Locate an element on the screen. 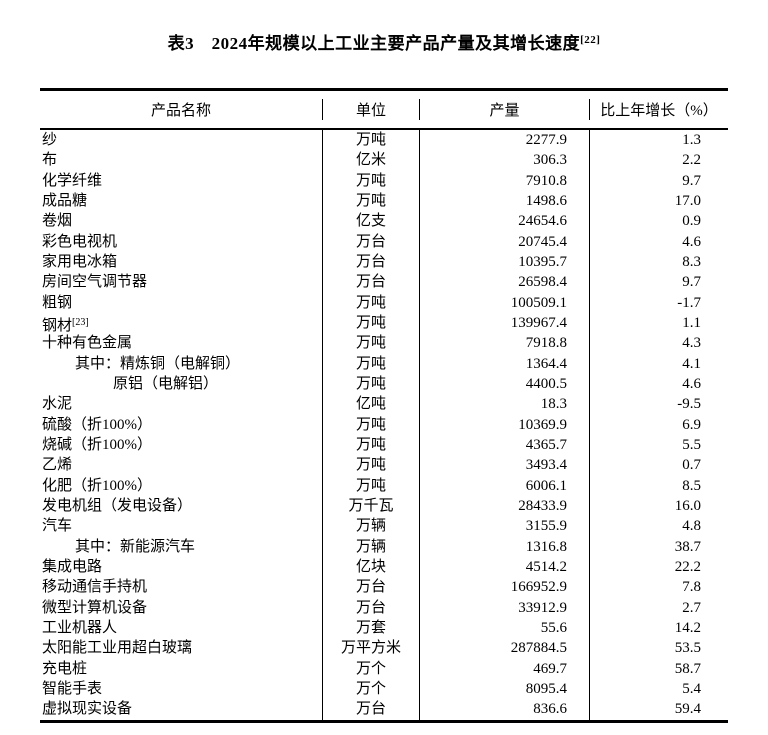 The width and height of the screenshot is (768, 735). growth-cell: 22.2 is located at coordinates (658, 567).